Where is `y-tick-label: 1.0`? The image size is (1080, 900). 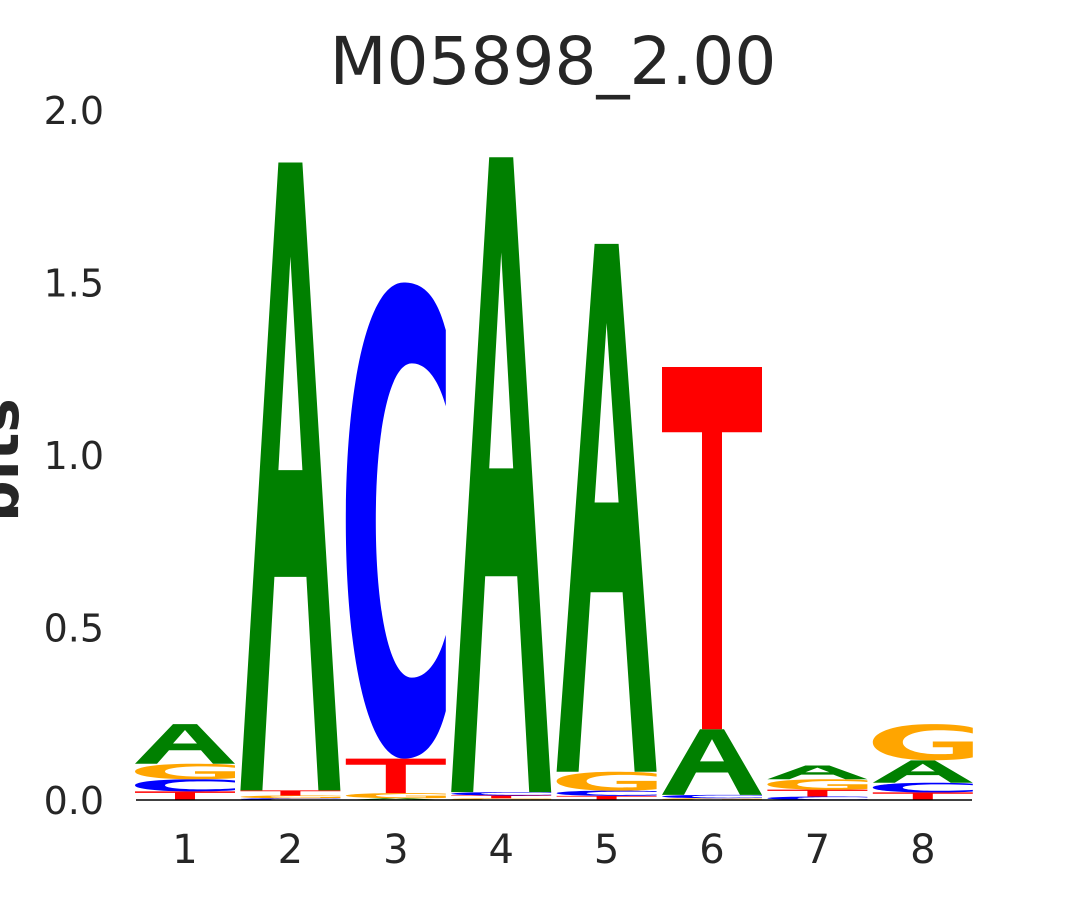
y-tick-label: 1.0 is located at coordinates (74, 456).